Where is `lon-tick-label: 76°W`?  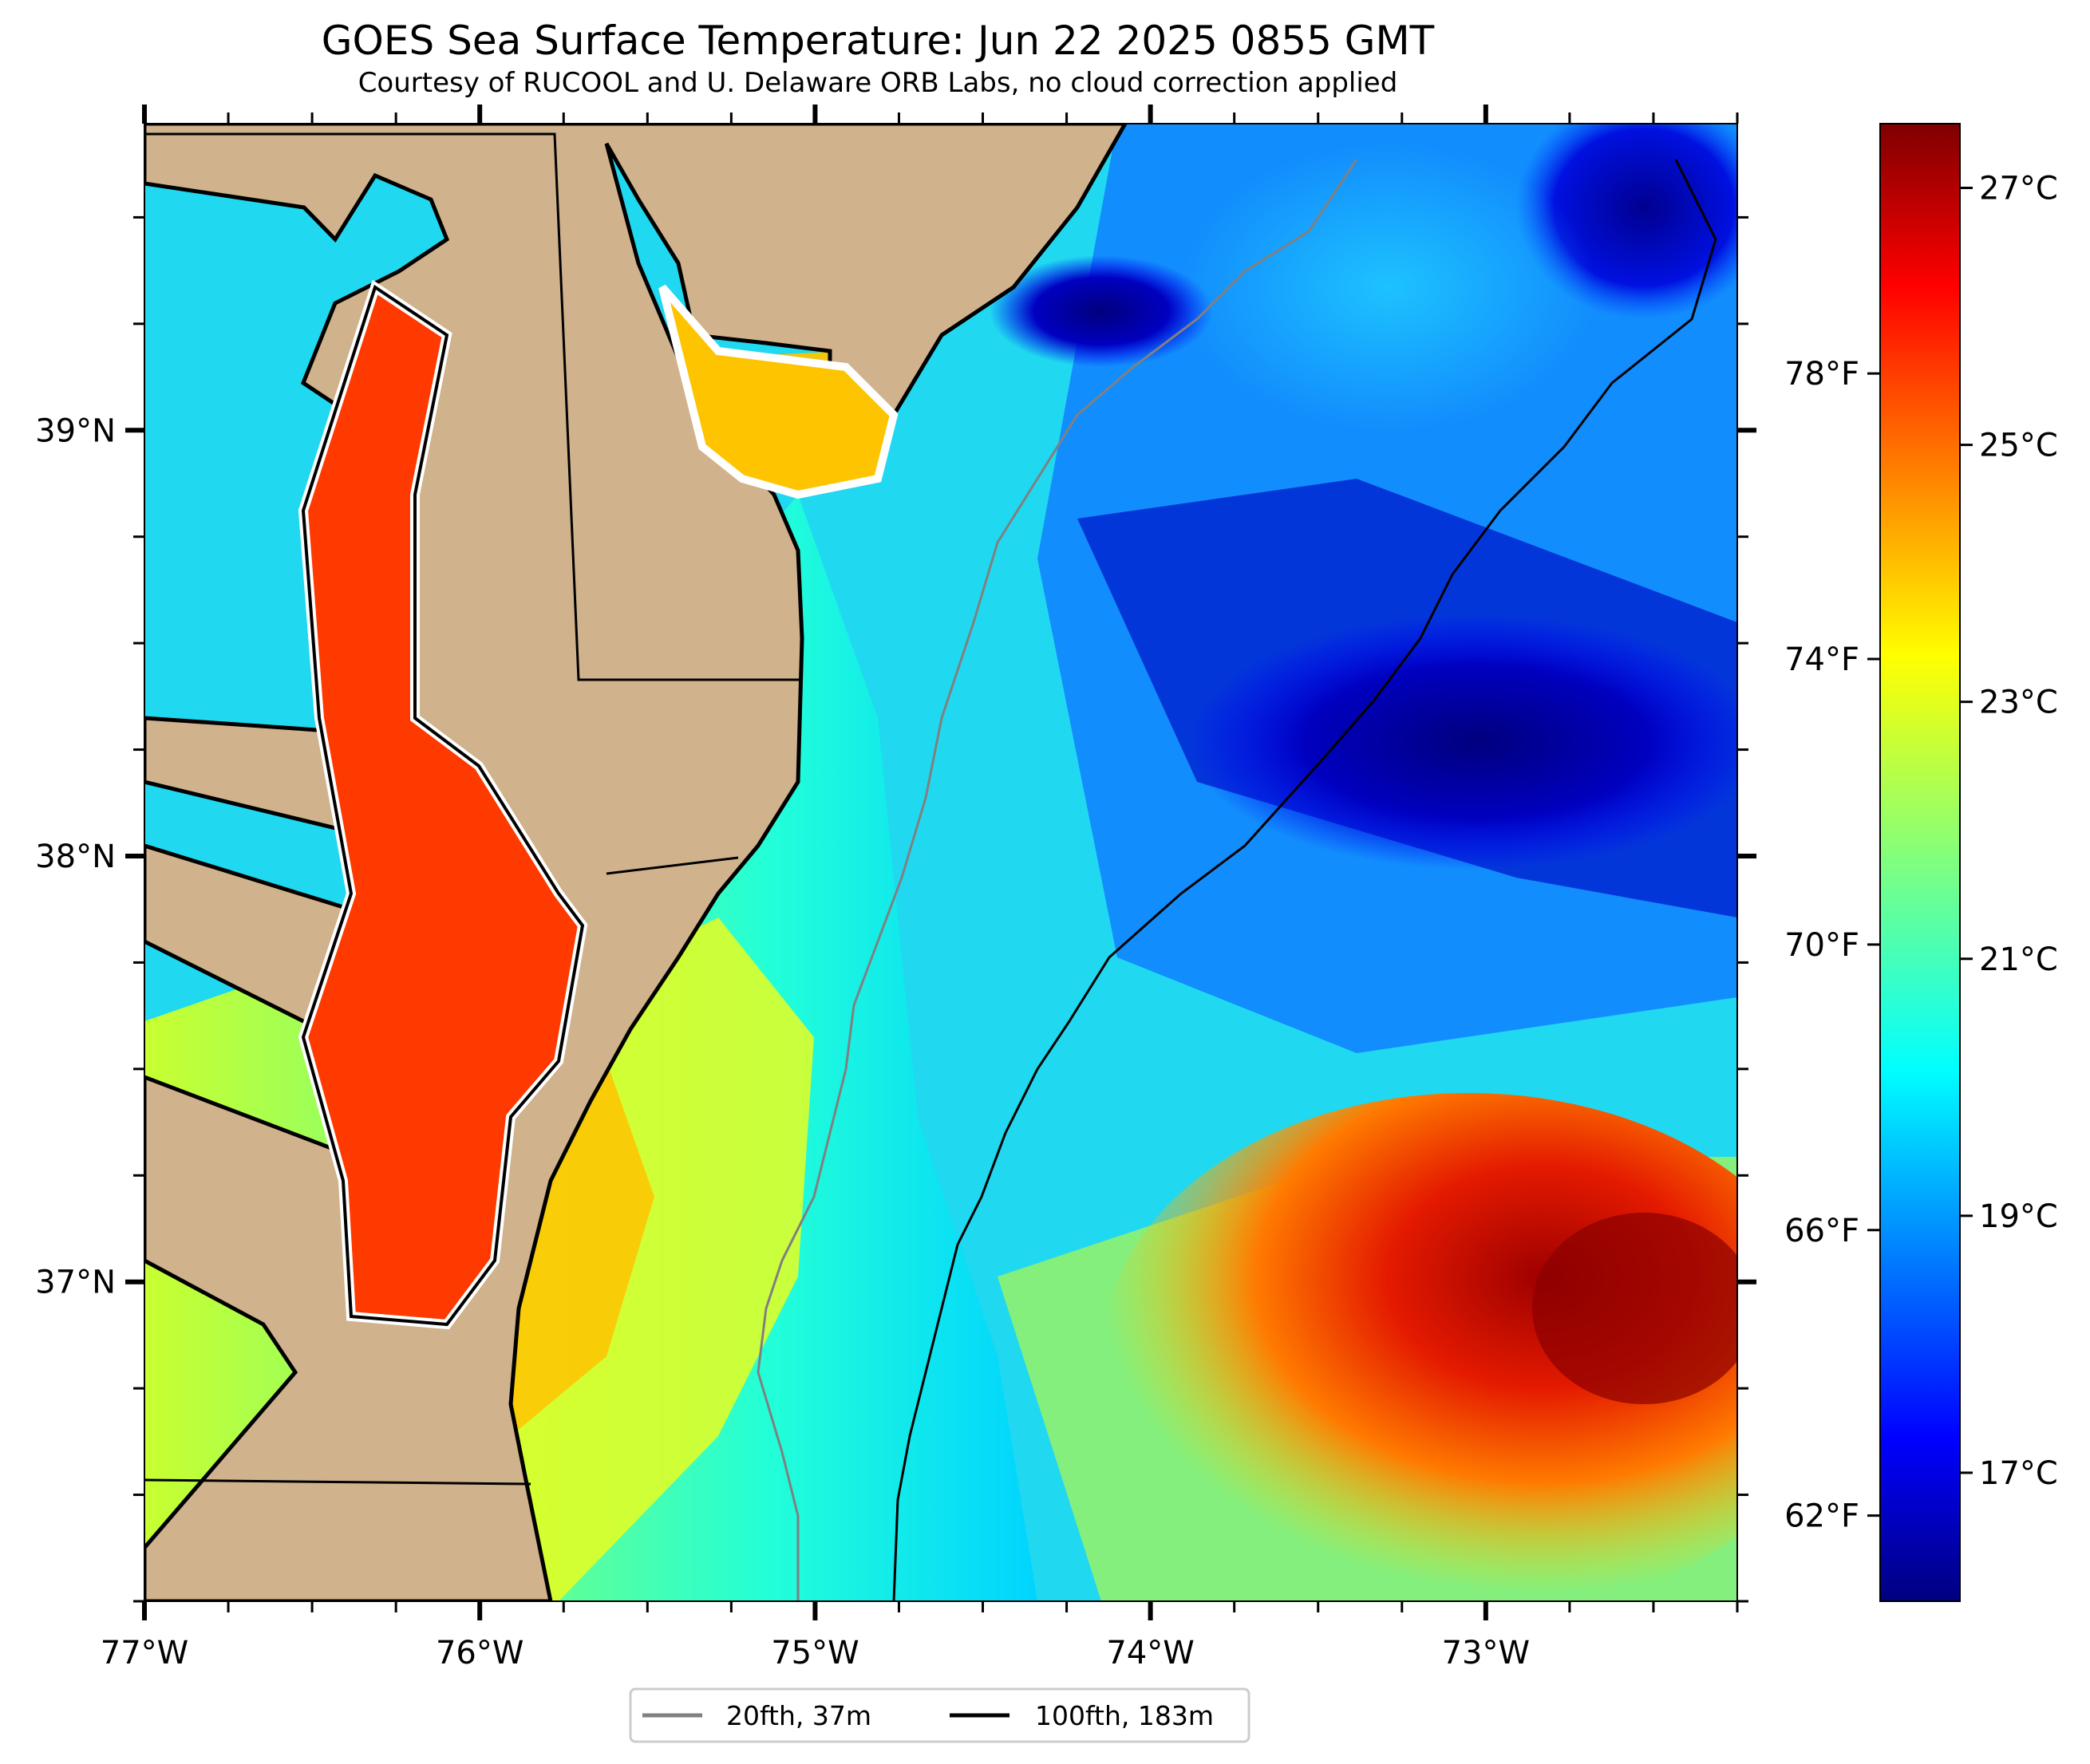 lon-tick-label: 76°W is located at coordinates (479, 1653).